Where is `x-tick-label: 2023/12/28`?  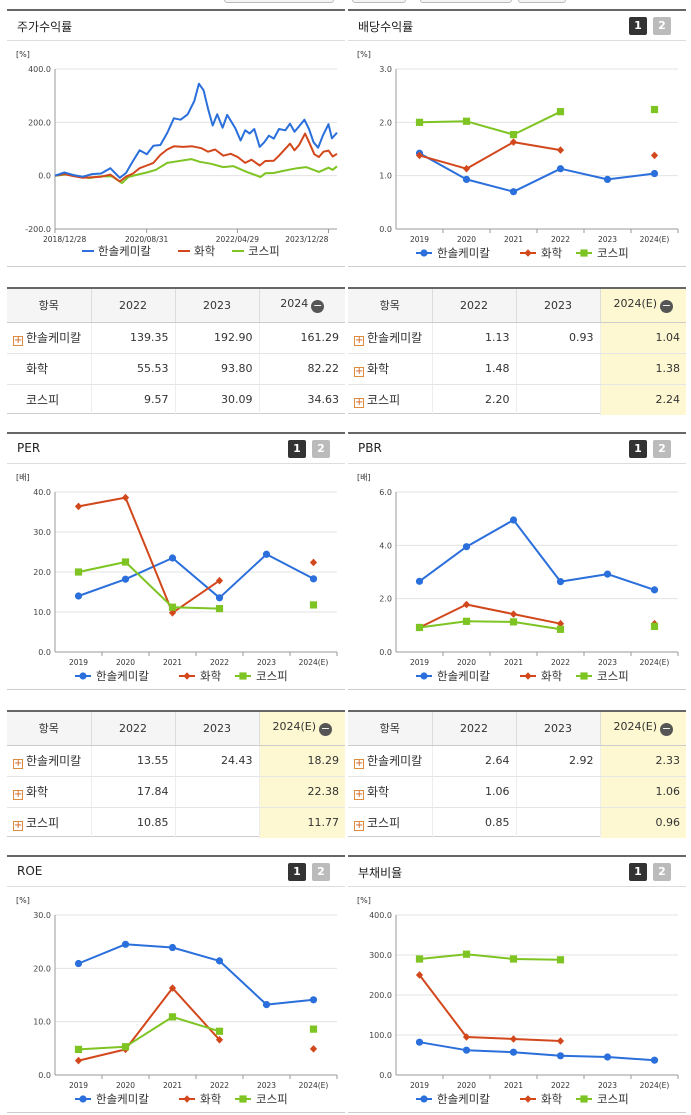
x-tick-label: 2023/12/28 is located at coordinates (306, 239).